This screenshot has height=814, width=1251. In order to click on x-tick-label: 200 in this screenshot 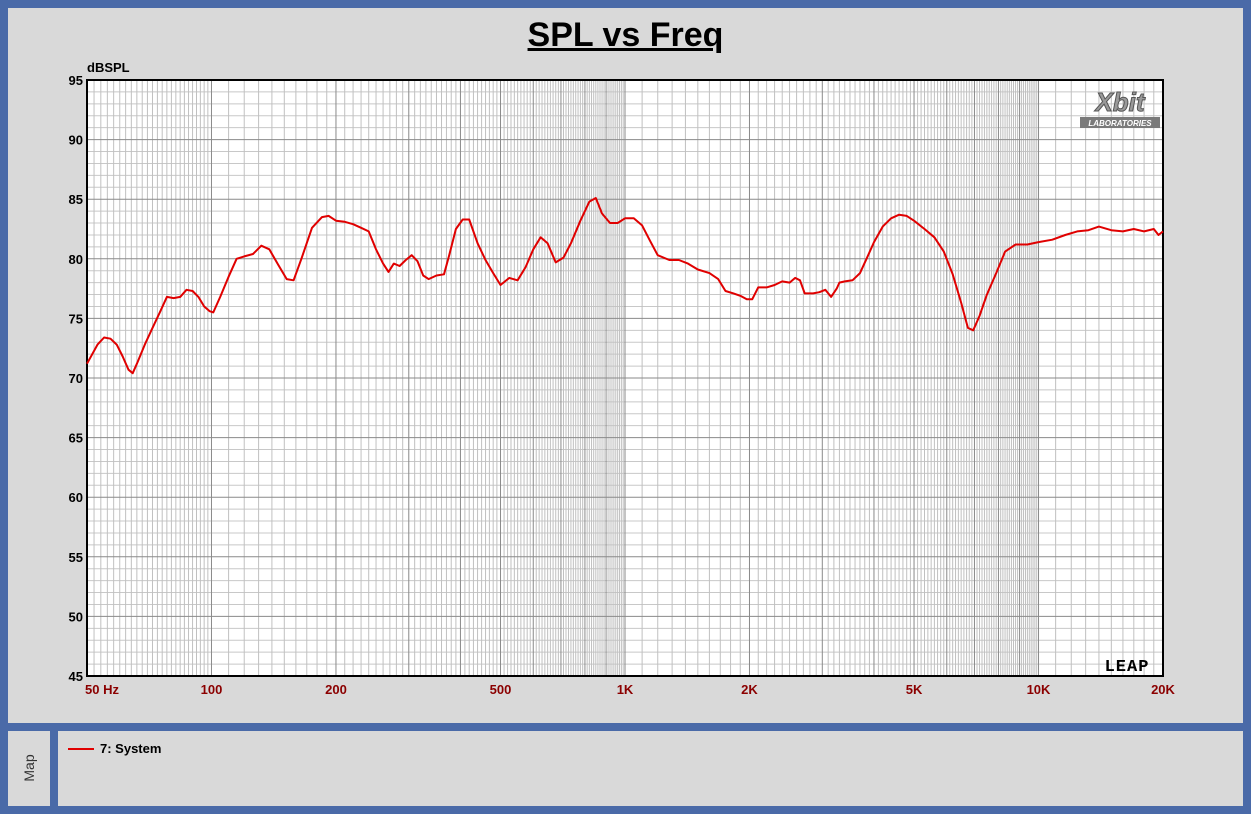, I will do `click(336, 689)`.